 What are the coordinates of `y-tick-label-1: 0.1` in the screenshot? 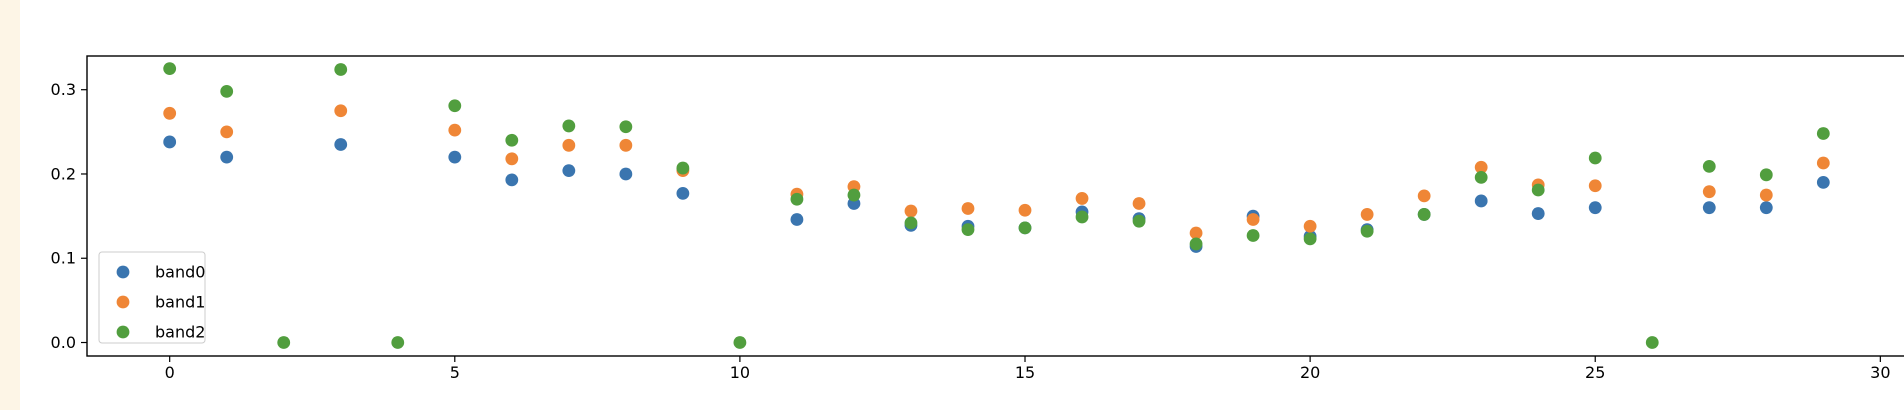 It's located at (63, 258).